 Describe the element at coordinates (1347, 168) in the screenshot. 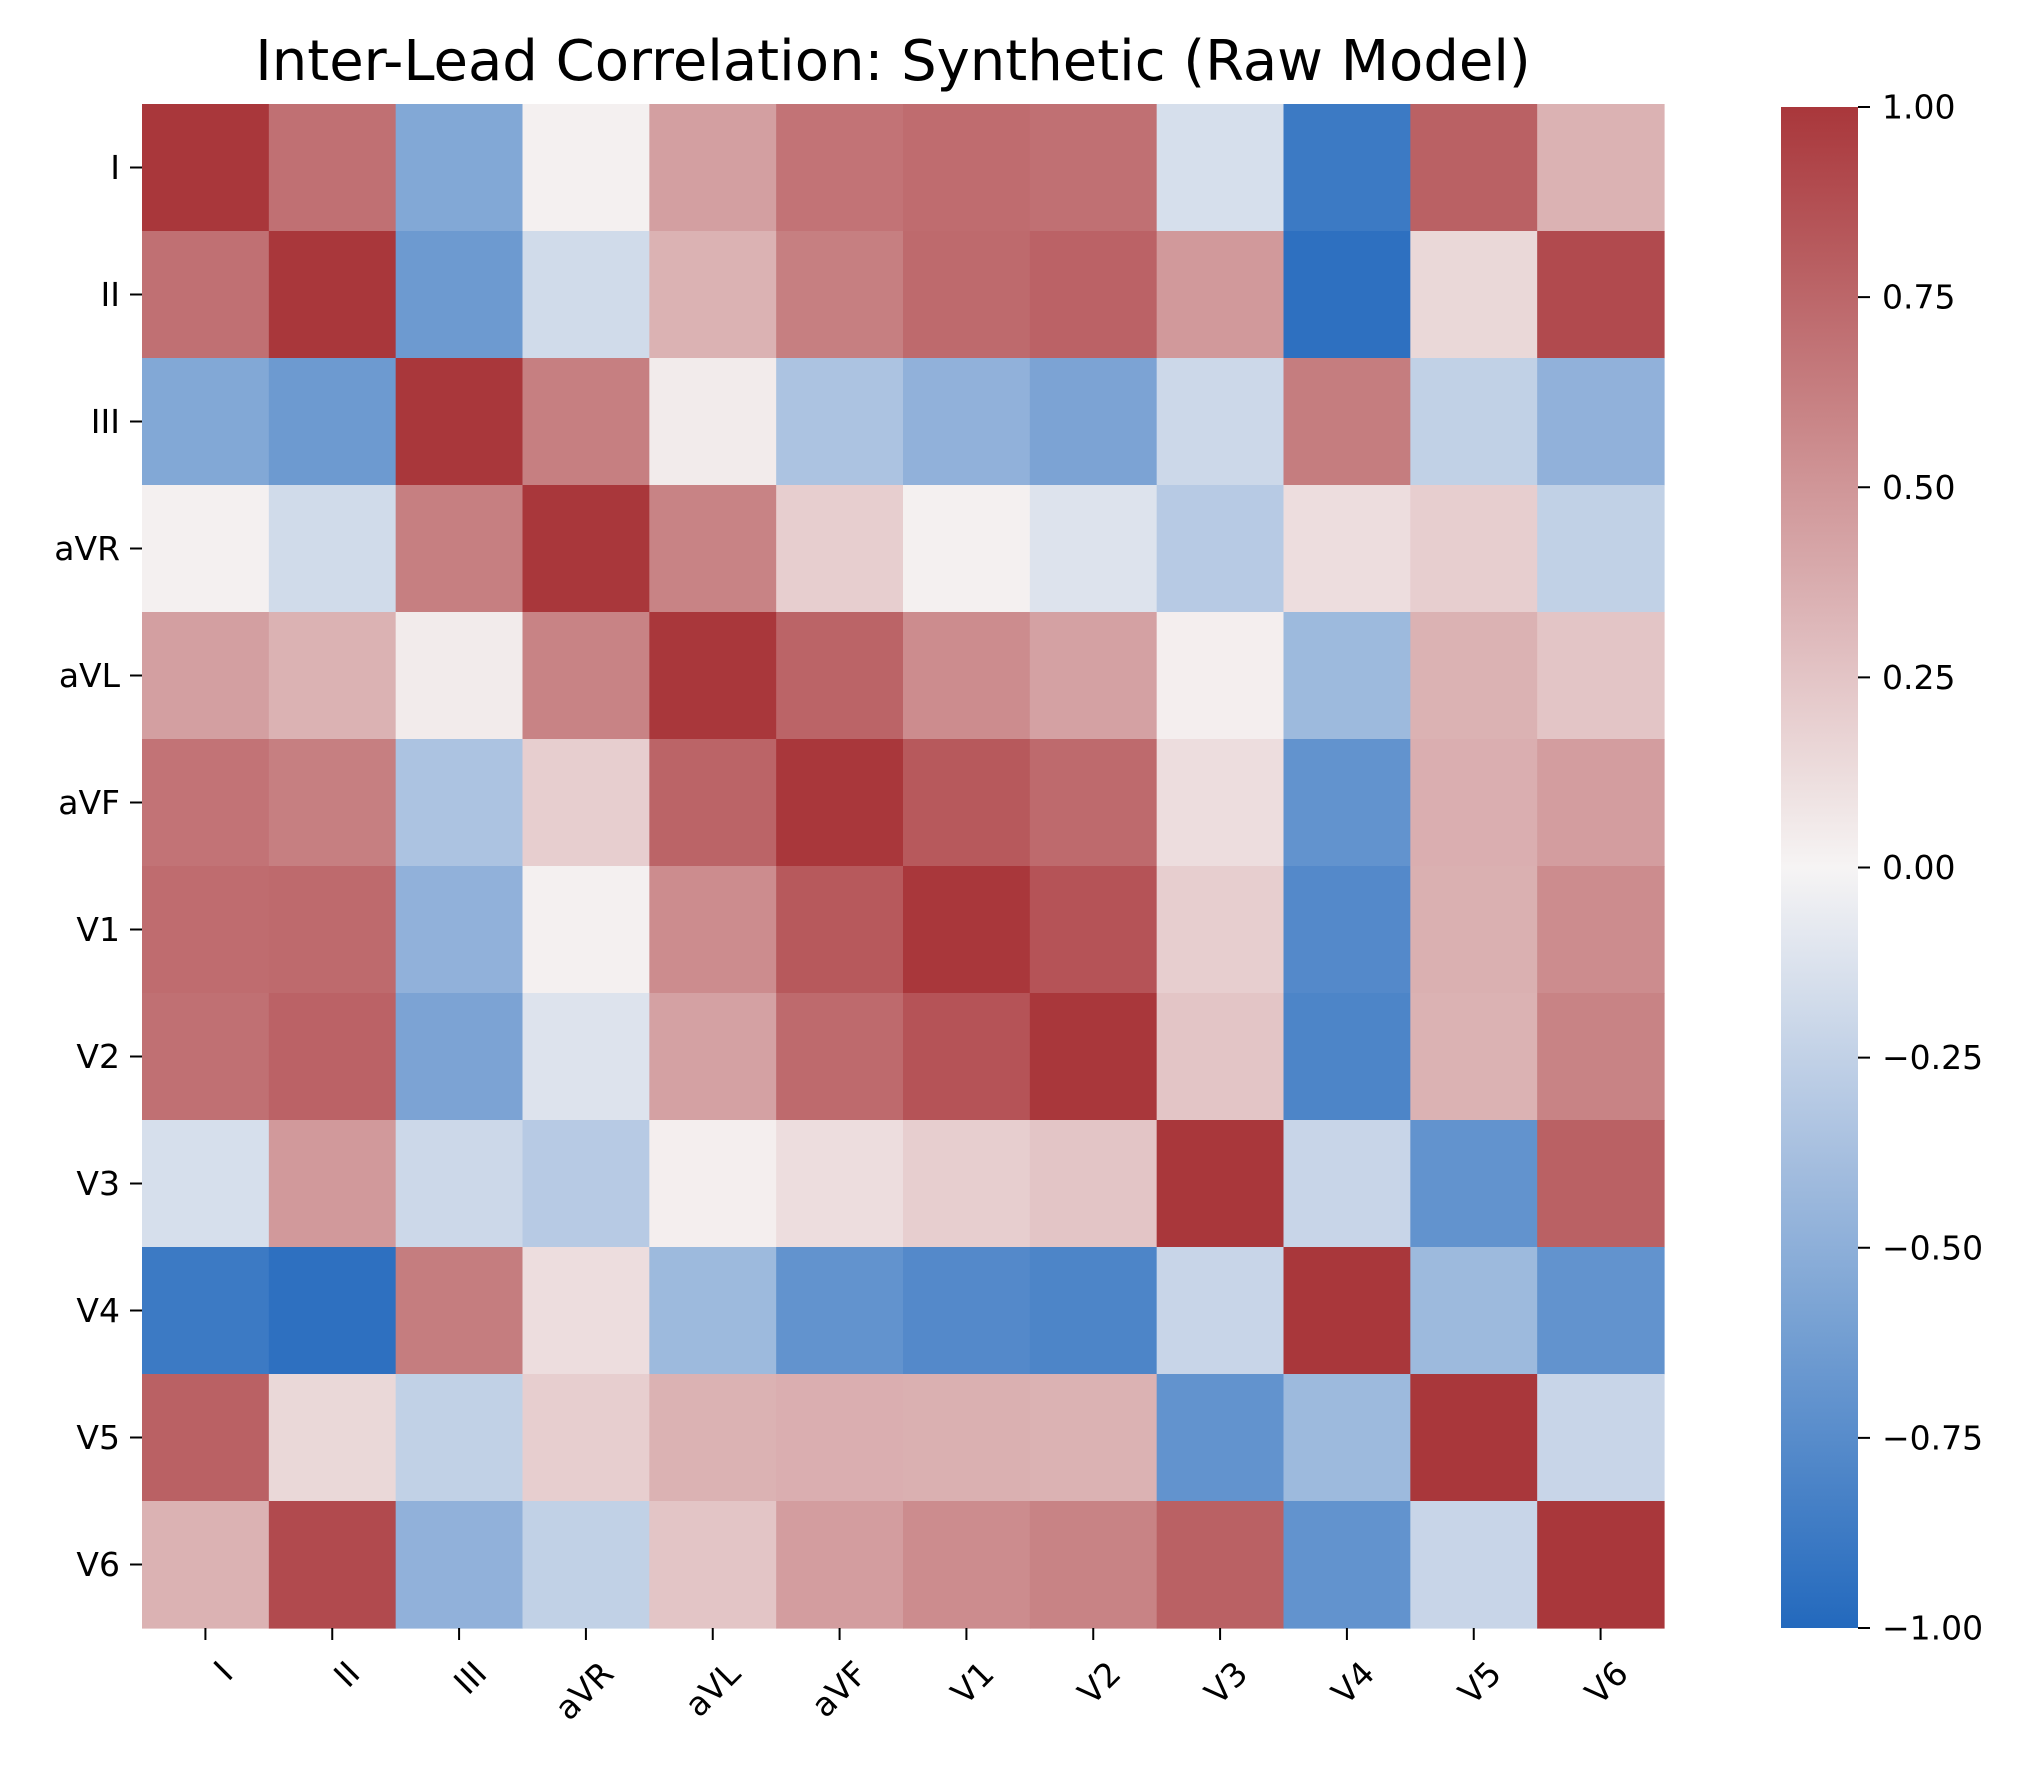

I see `heatmap-cell-I-V4` at that location.